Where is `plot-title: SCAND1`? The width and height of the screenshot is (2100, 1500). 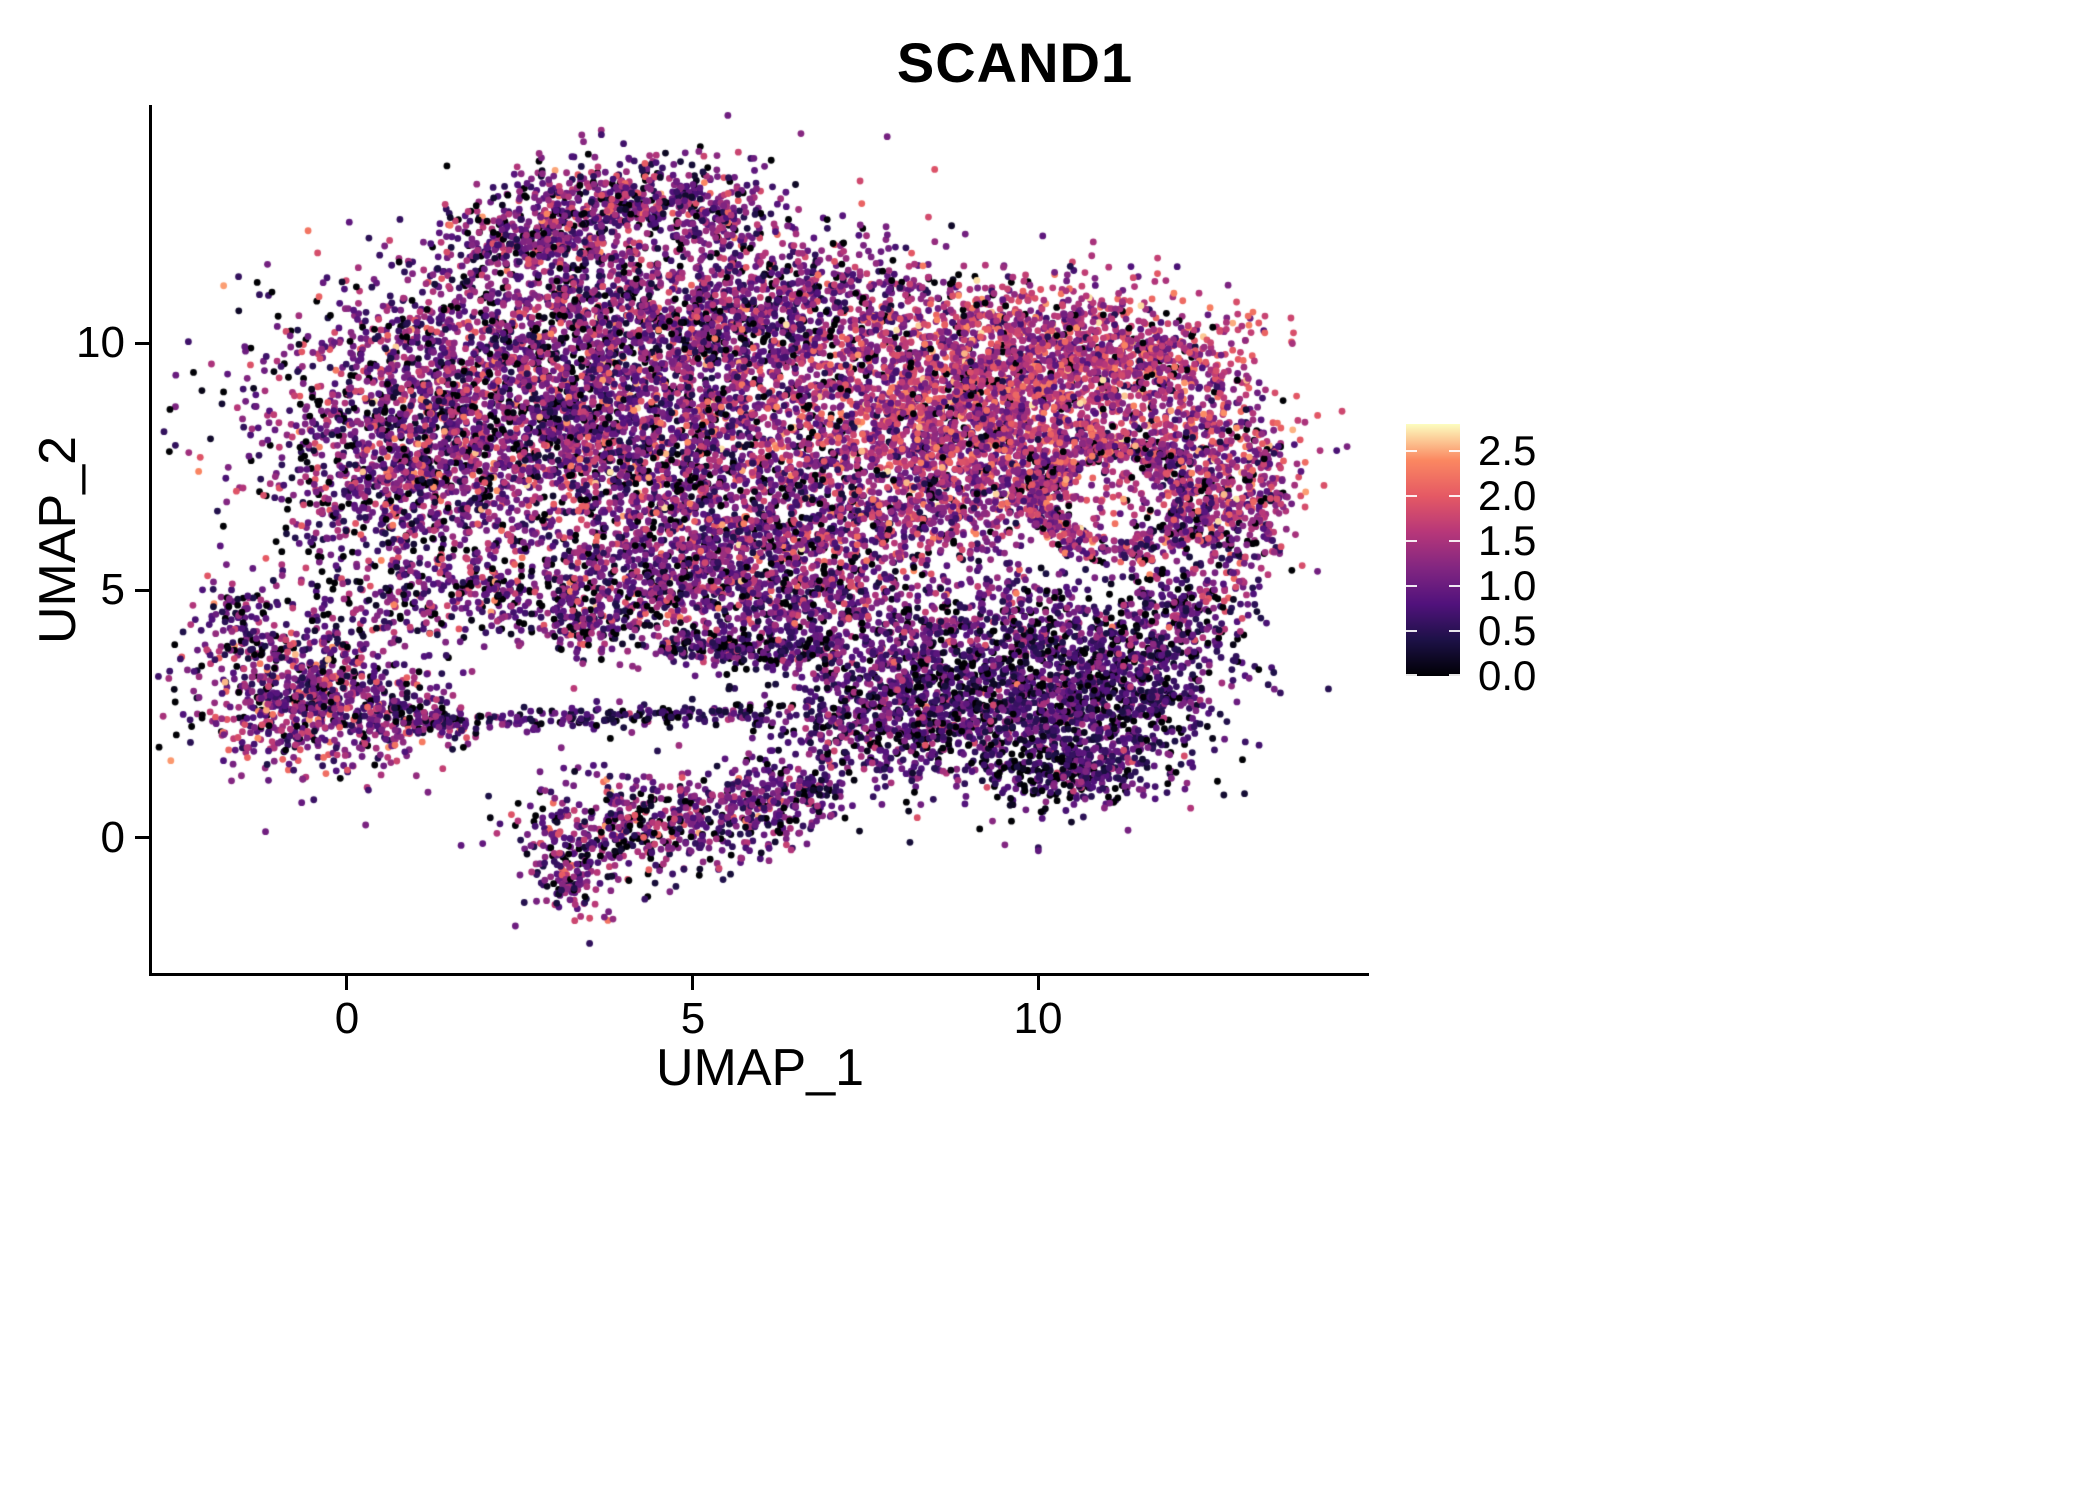
plot-title: SCAND1 is located at coordinates (1015, 62).